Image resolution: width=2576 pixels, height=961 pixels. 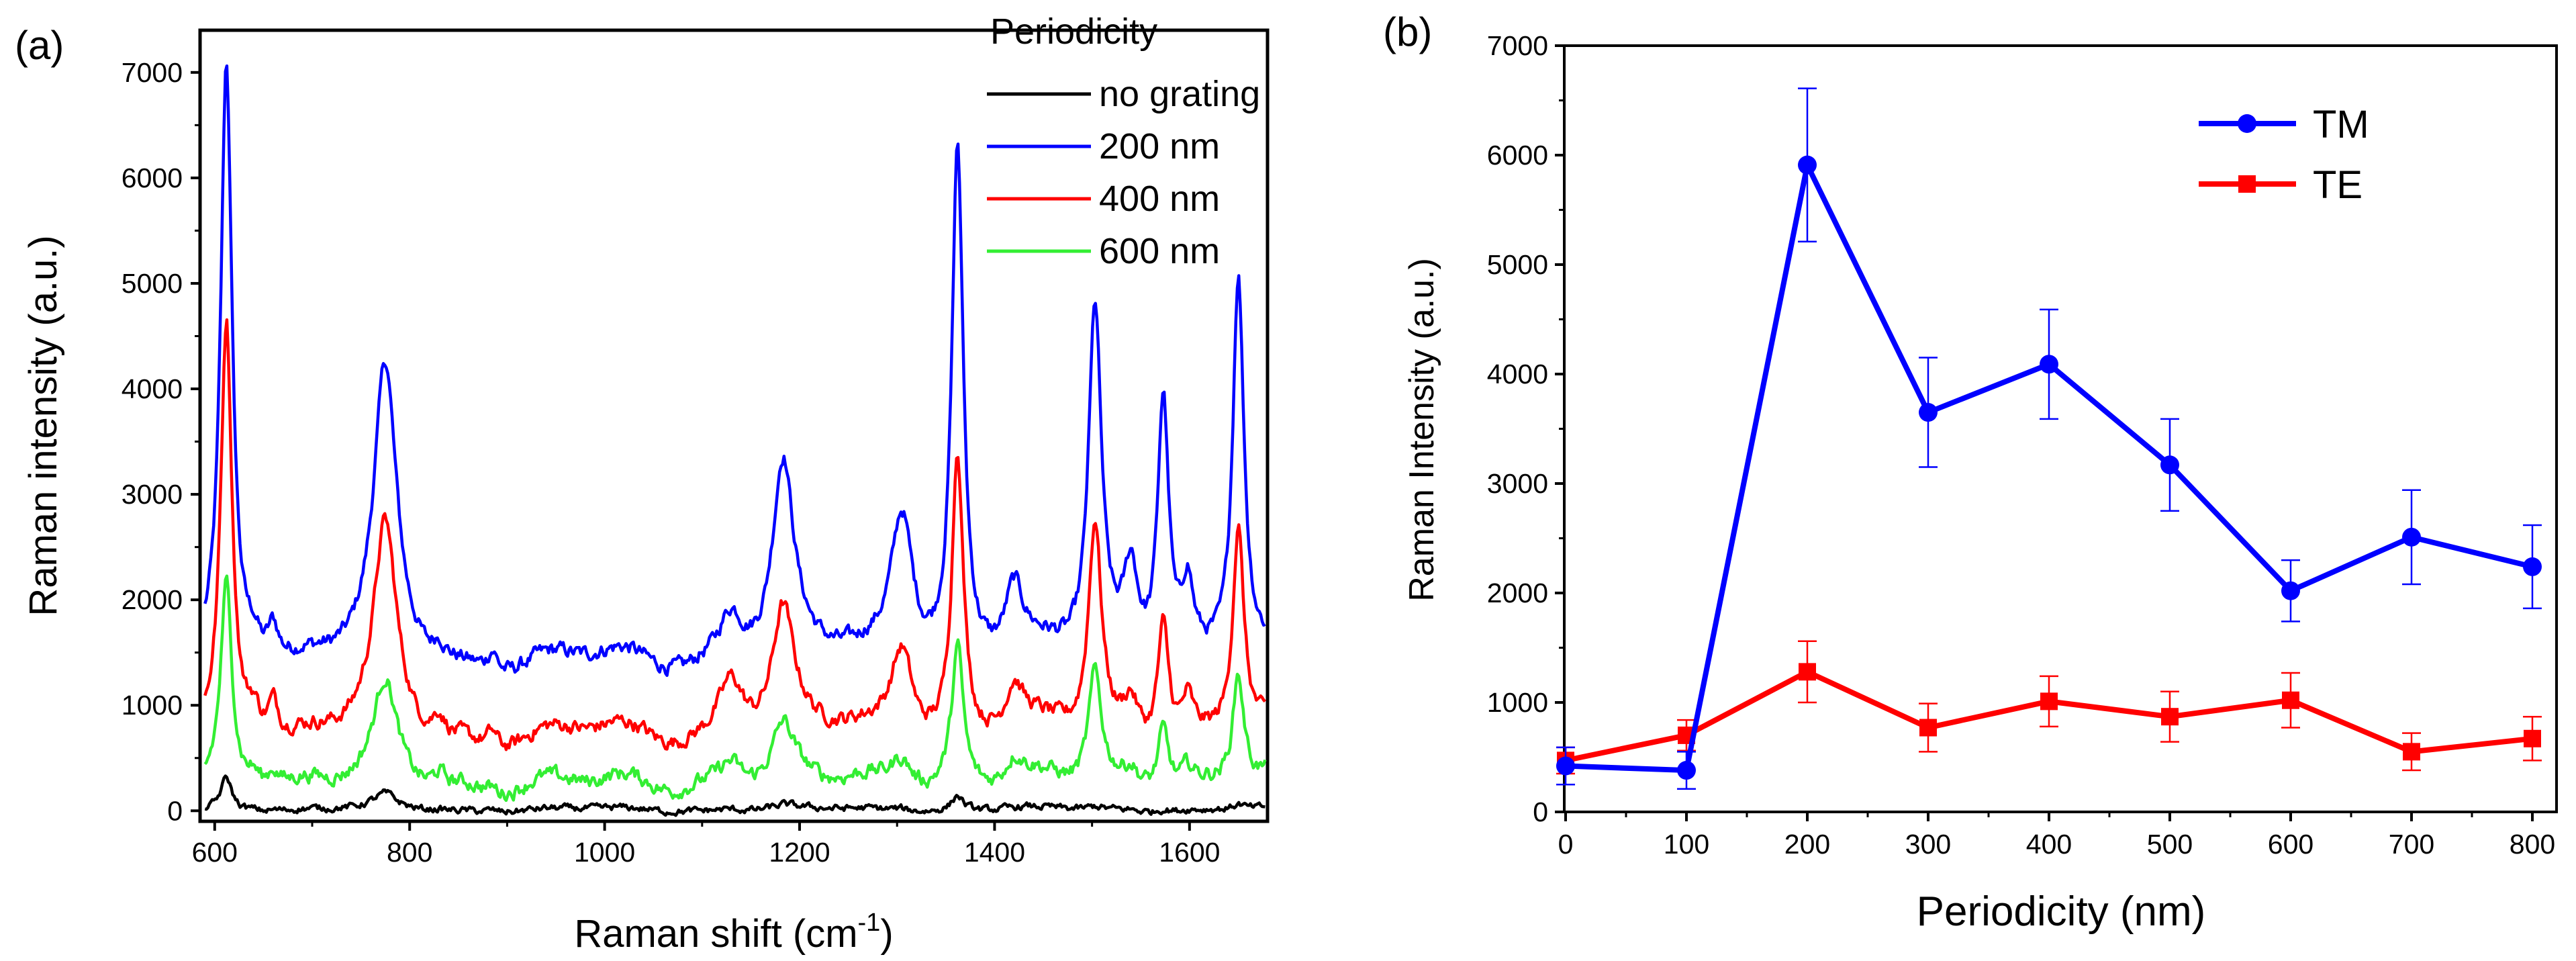 I want to click on panel-b-x-tick-label: 0, so click(x=1566, y=844).